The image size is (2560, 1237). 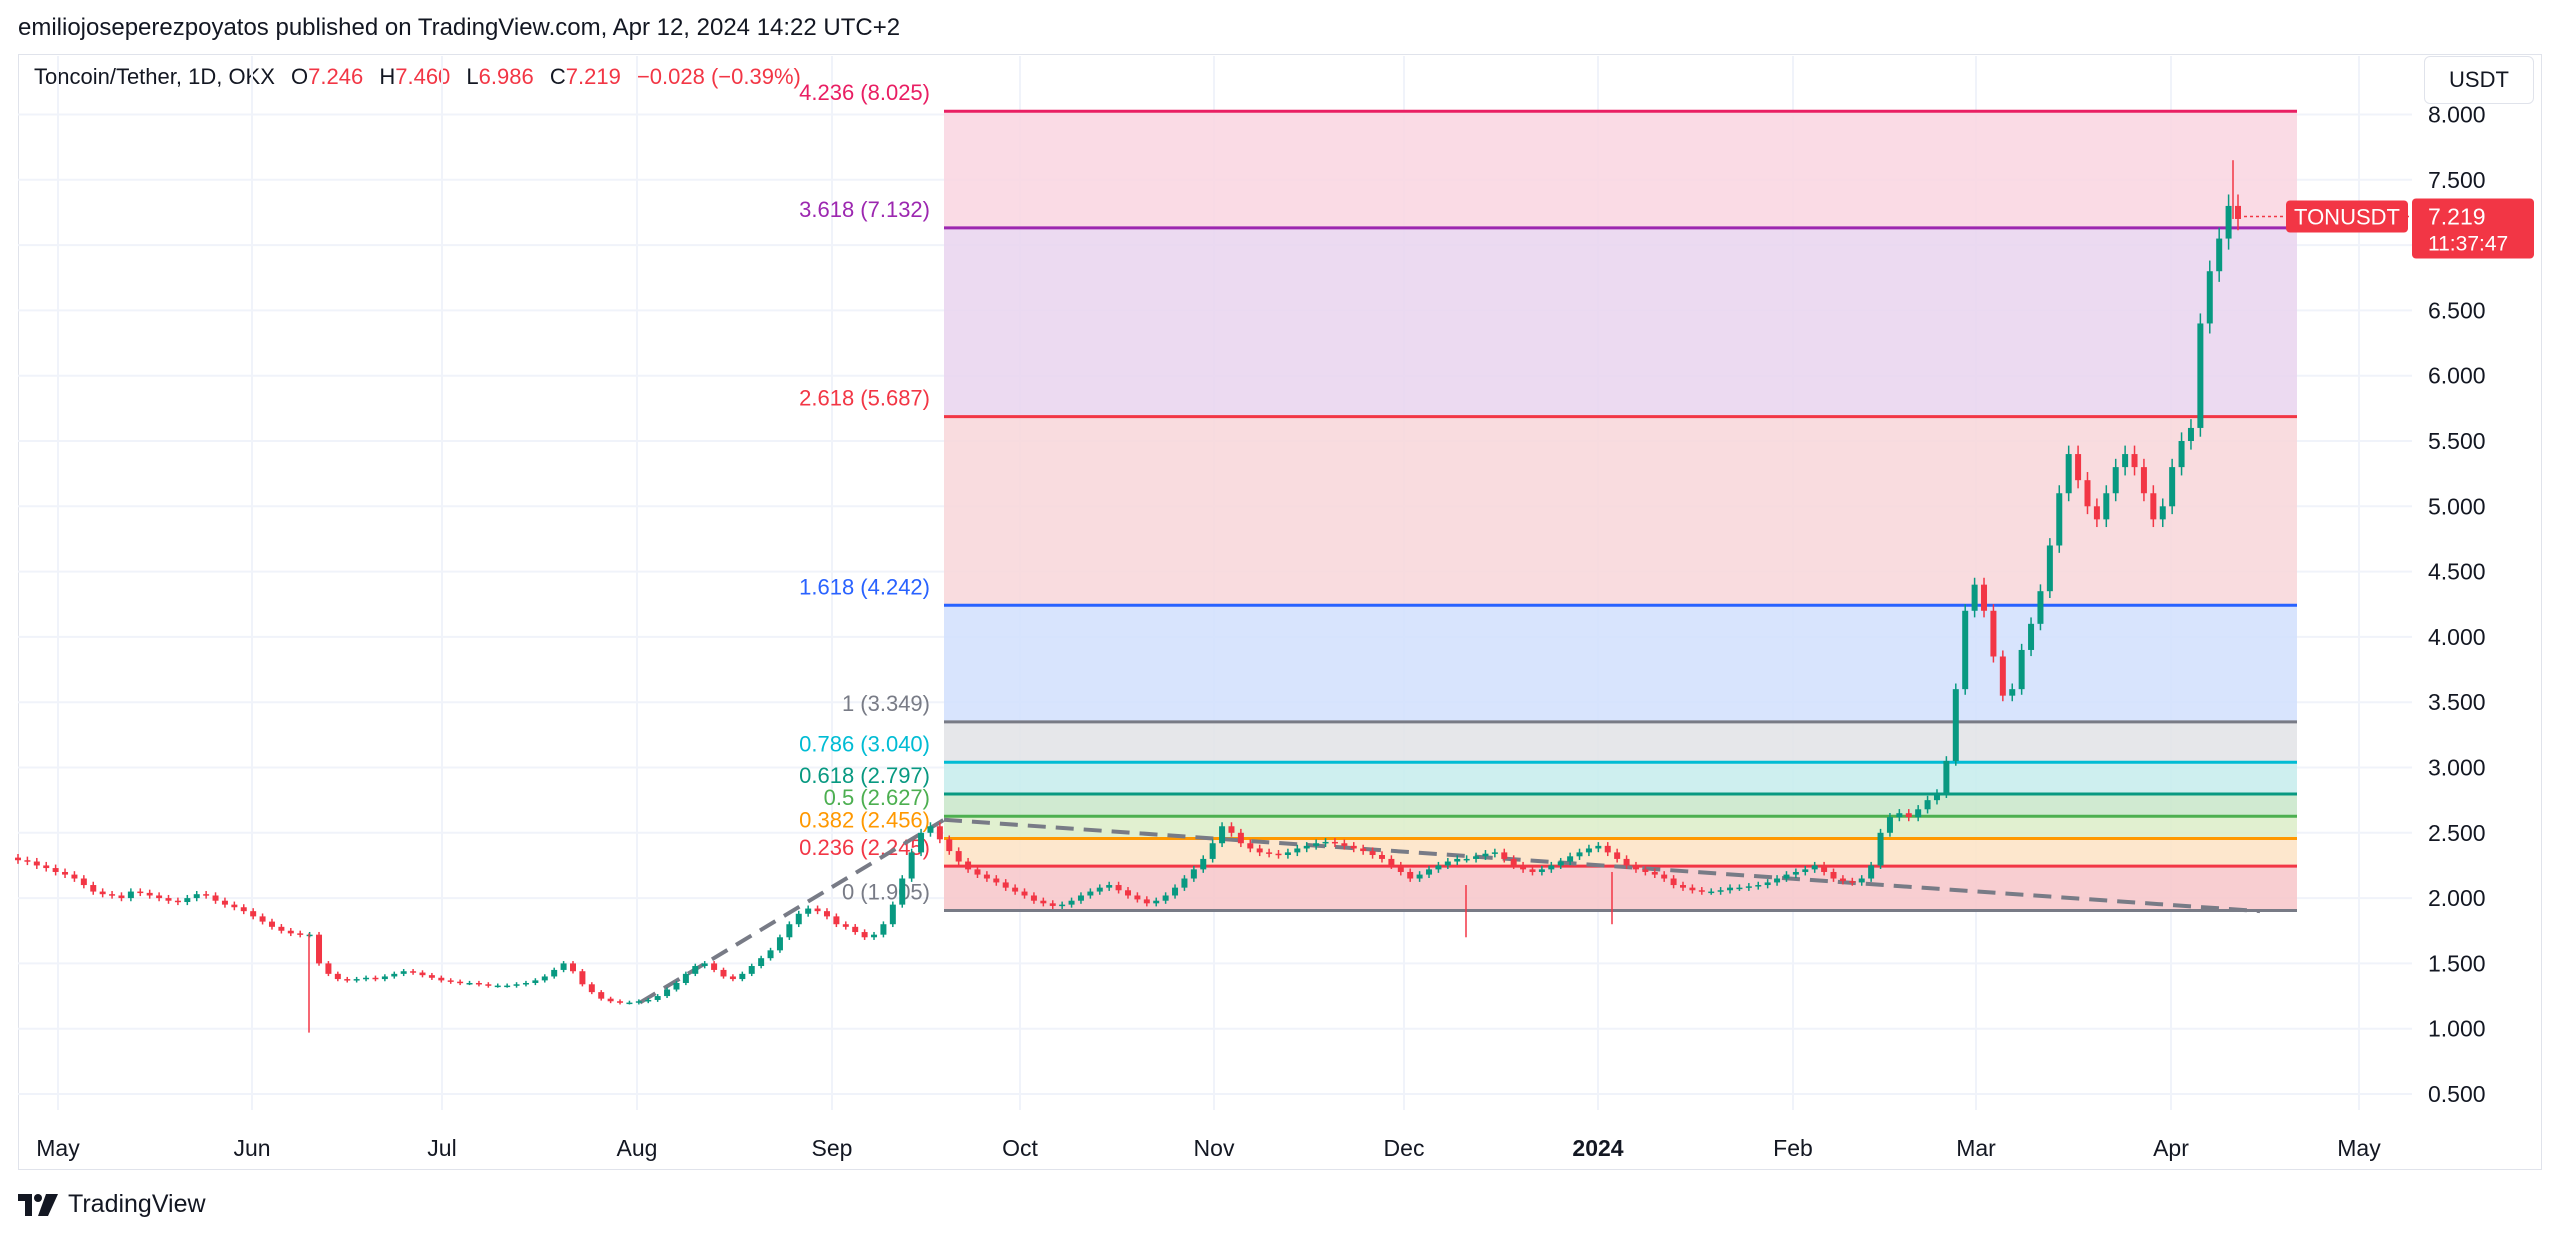 I want to click on footer: TradingView, so click(x=112, y=1204).